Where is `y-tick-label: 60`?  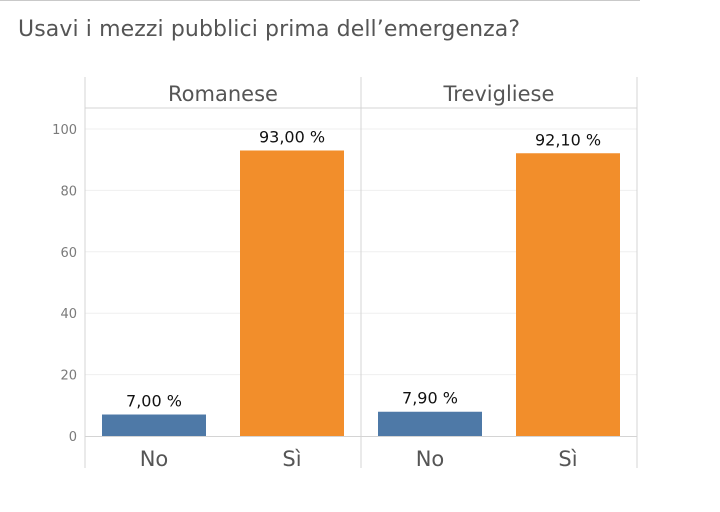
y-tick-label: 60 is located at coordinates (68, 253).